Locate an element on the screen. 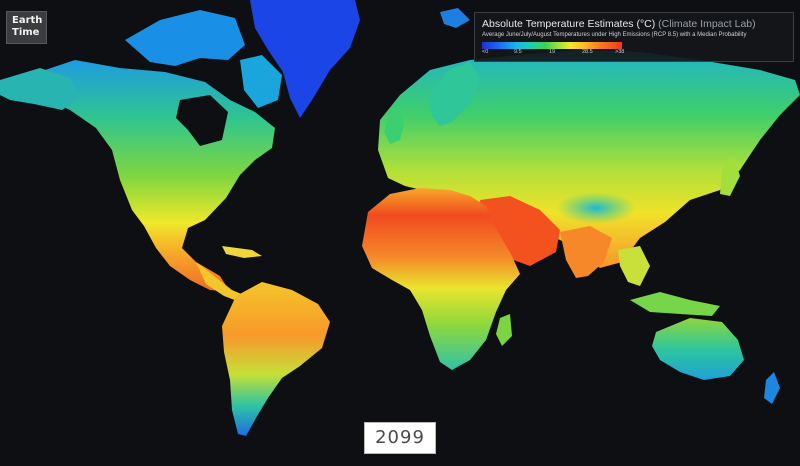 Image resolution: width=800 pixels, height=466 pixels. africa is located at coordinates (441, 279).